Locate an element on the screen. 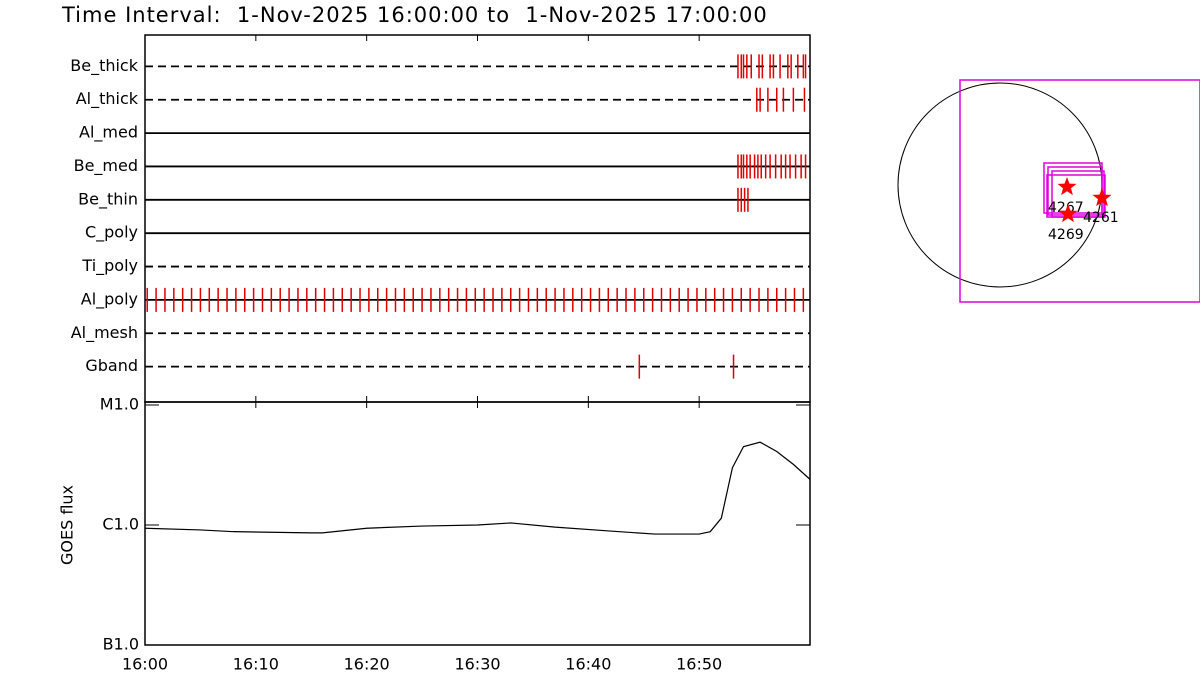  filter-label: Al_thick is located at coordinates (107, 99).